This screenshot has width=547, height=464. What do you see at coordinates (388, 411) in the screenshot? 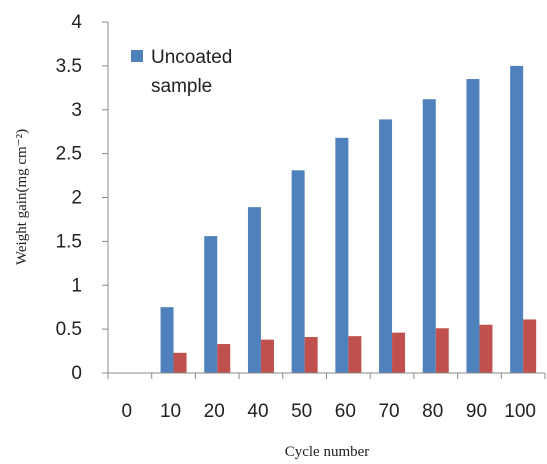
I see `x-tick-label: 70` at bounding box center [388, 411].